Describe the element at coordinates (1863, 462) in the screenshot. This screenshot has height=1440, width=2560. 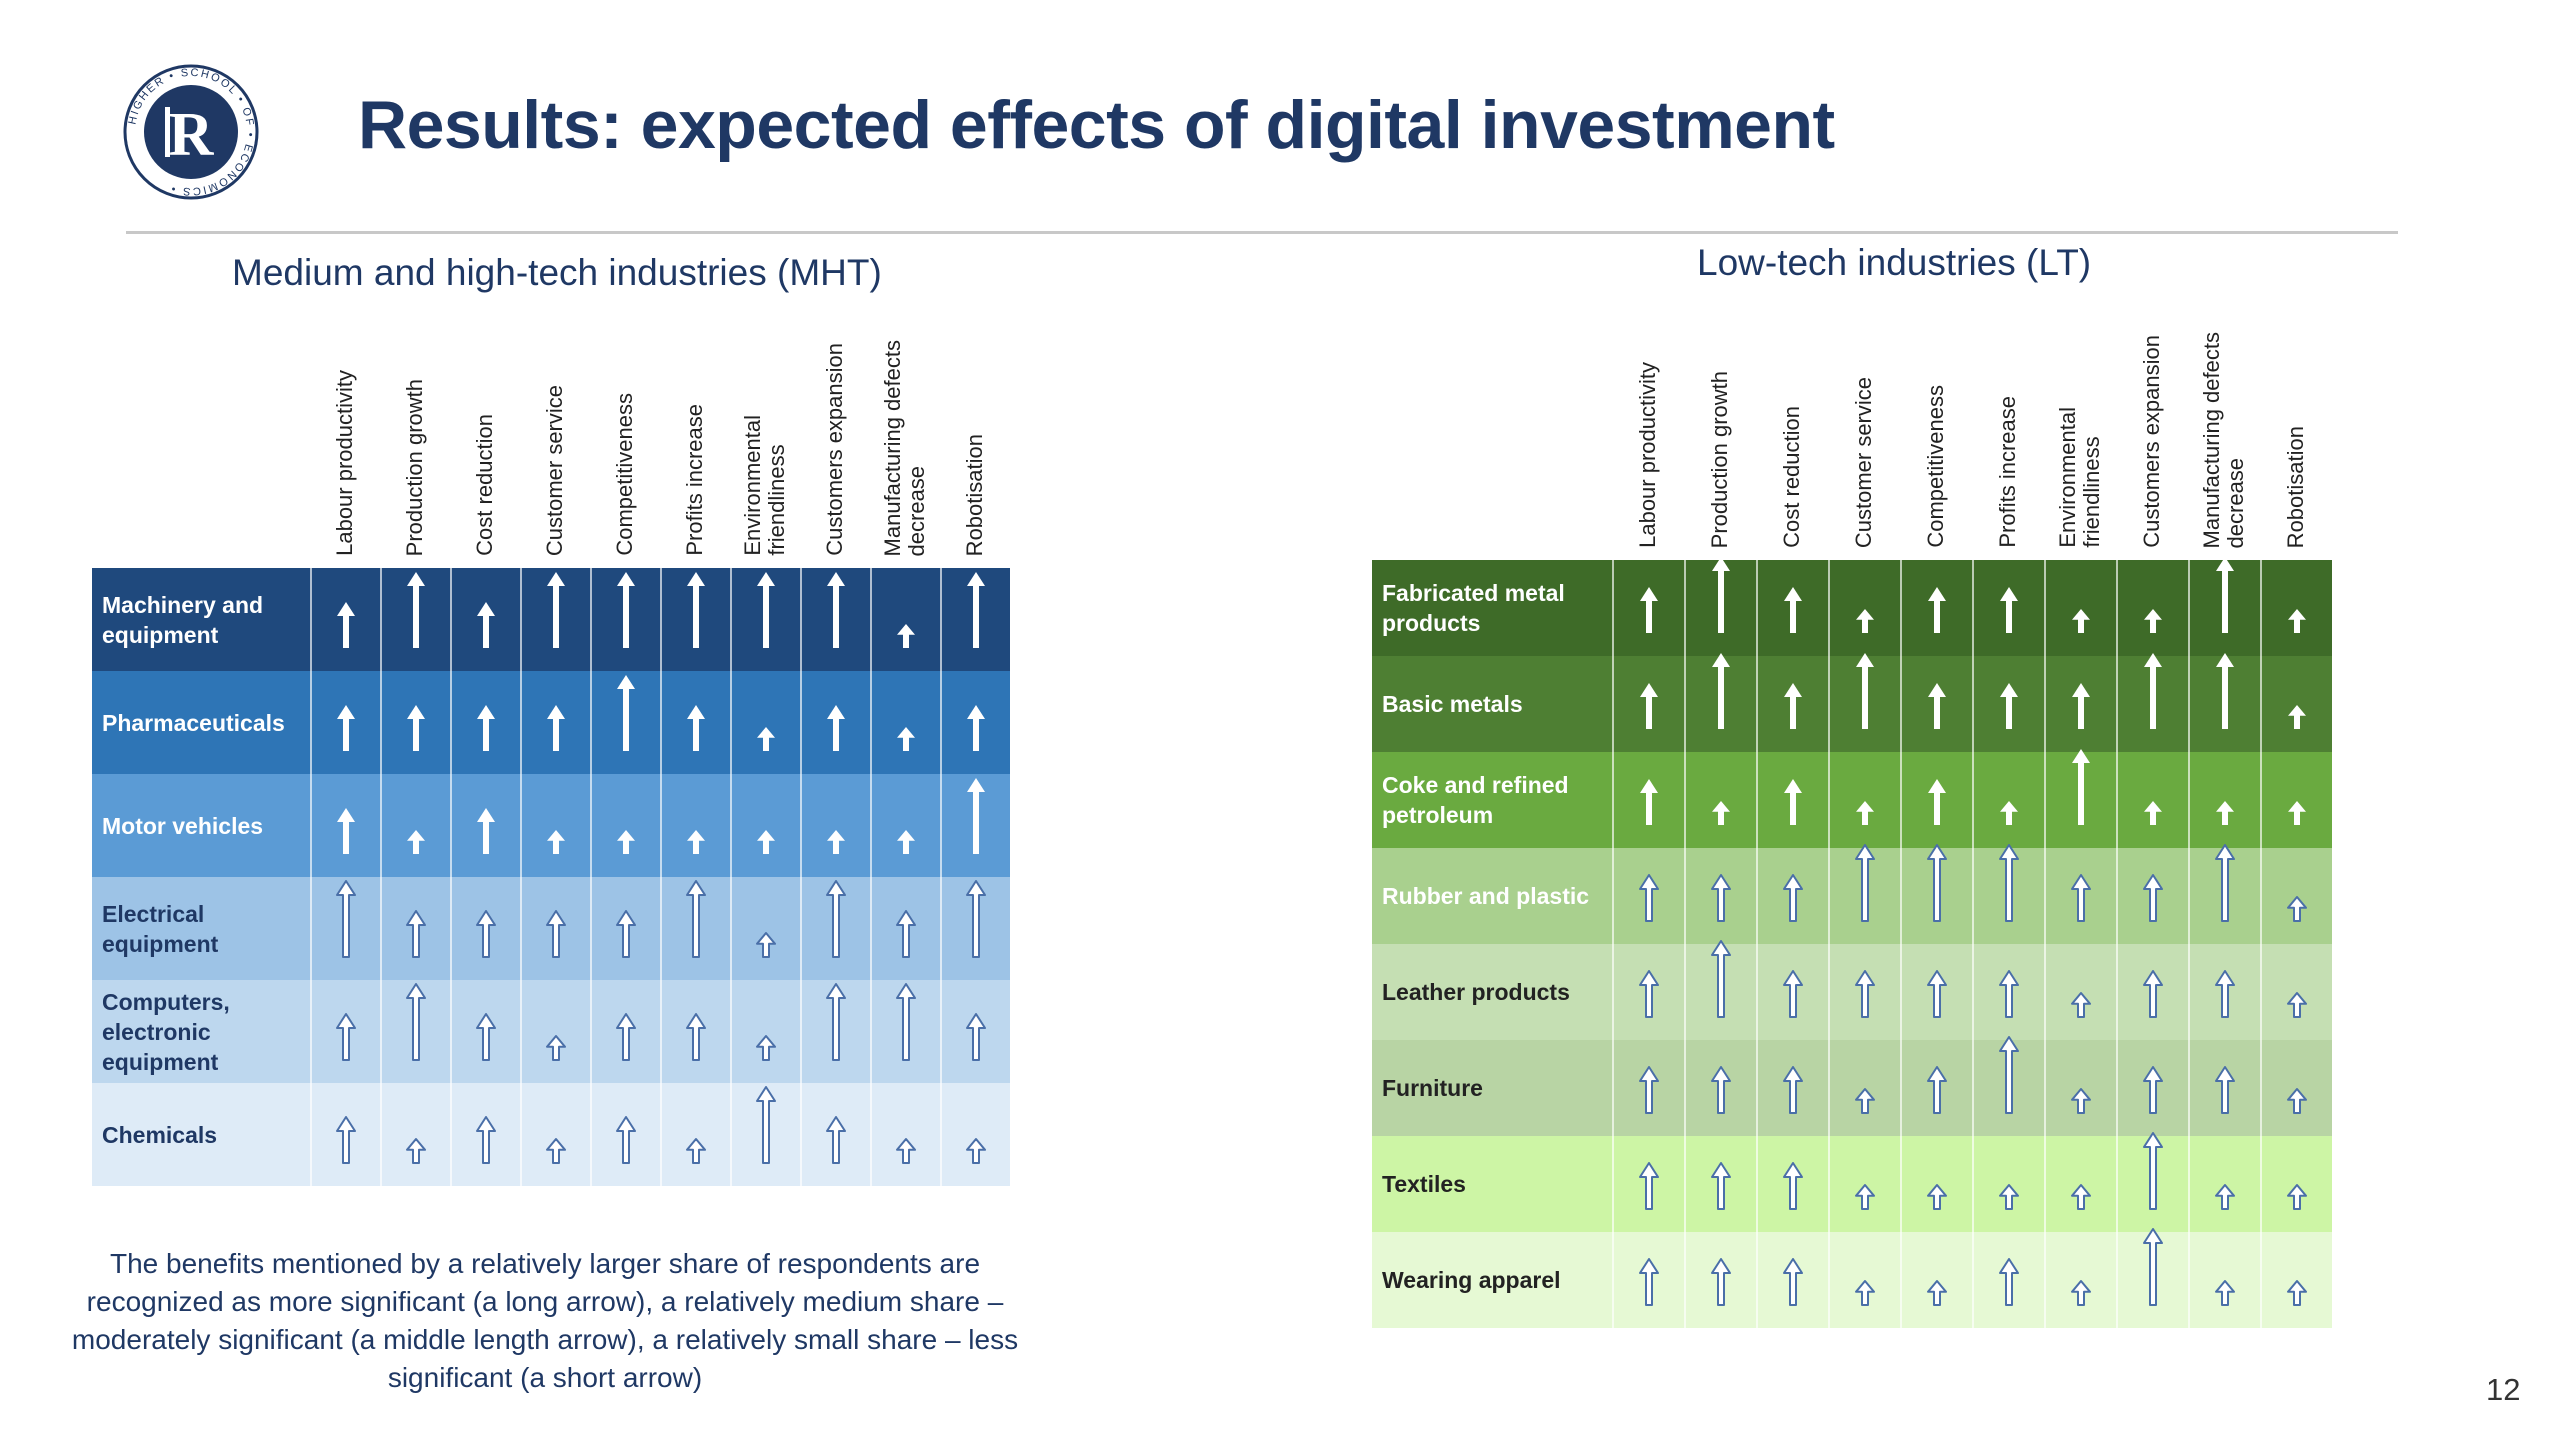
I see `column-header: Customer service` at that location.